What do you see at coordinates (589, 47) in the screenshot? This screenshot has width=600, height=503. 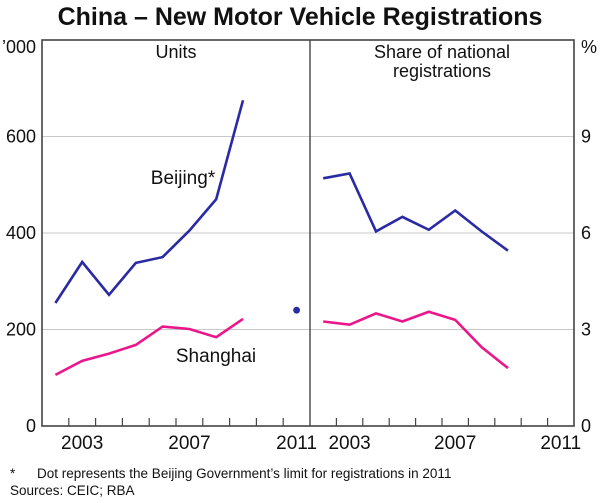 I see `right-axis-unit-label: %` at bounding box center [589, 47].